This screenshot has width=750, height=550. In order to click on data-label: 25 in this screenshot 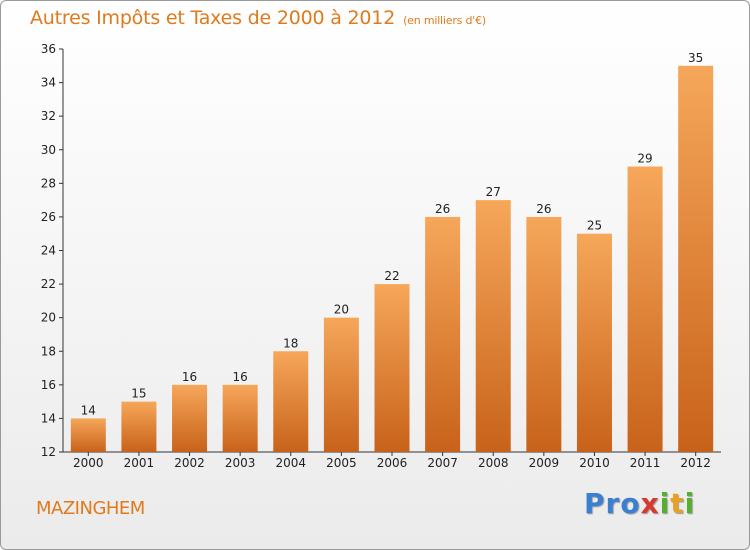, I will do `click(594, 226)`.